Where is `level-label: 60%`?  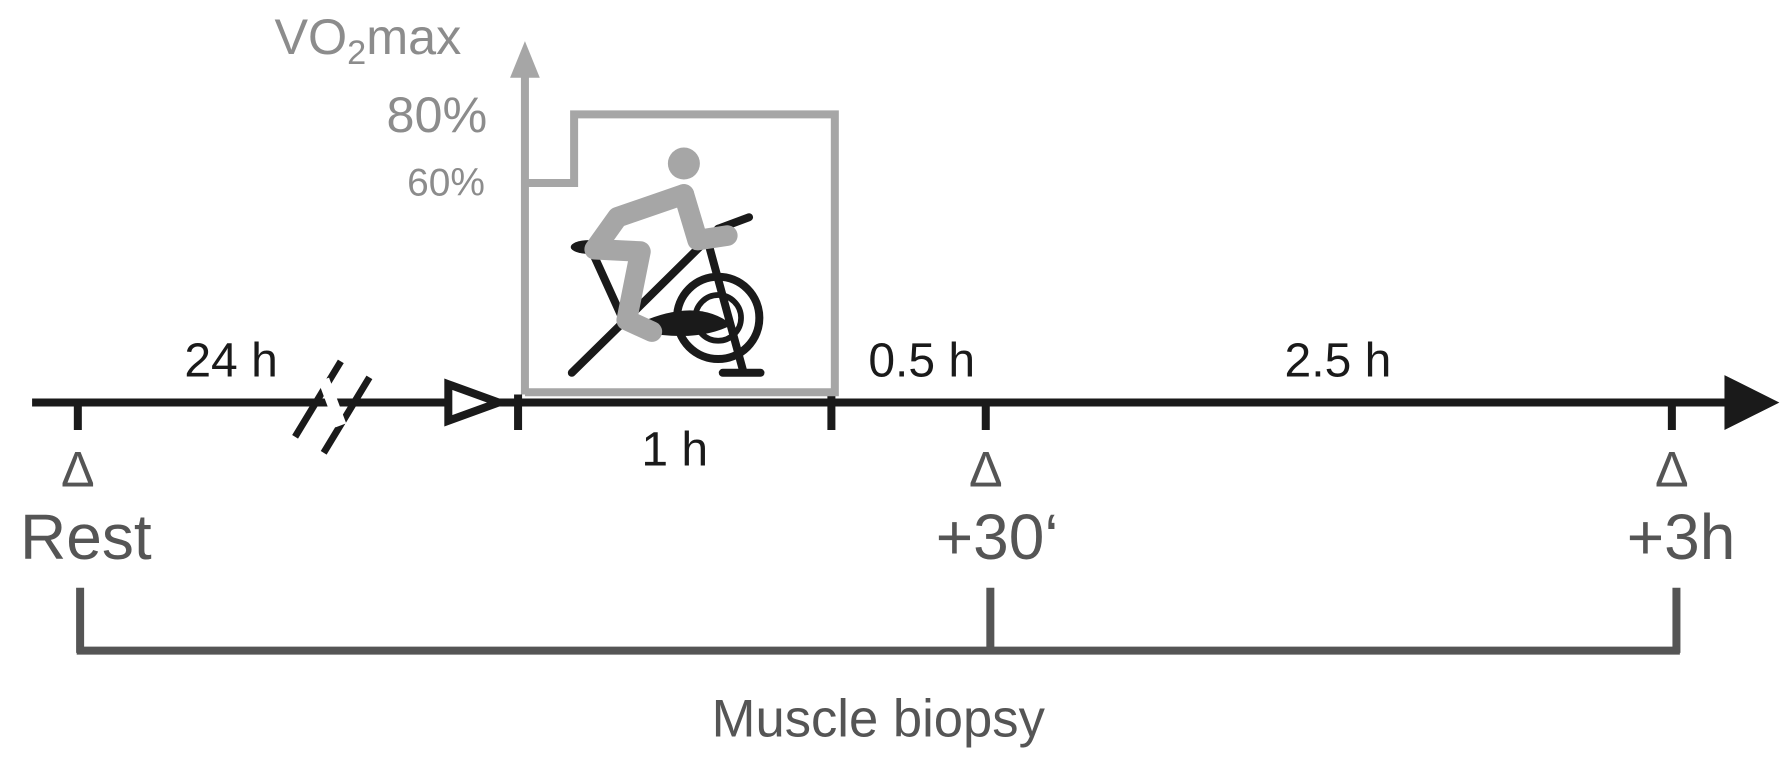 level-label: 60% is located at coordinates (446, 183).